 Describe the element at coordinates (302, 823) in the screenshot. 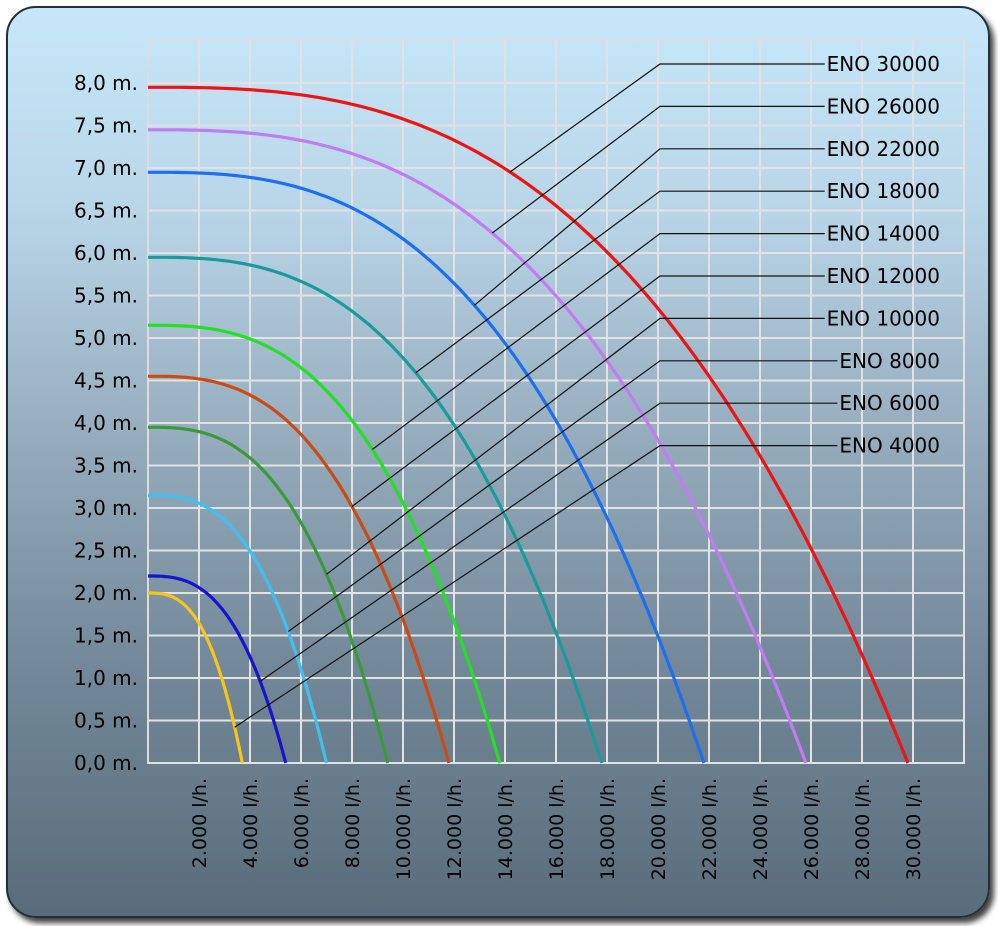

I see `x-tick-label: 6.000 l/h.` at that location.